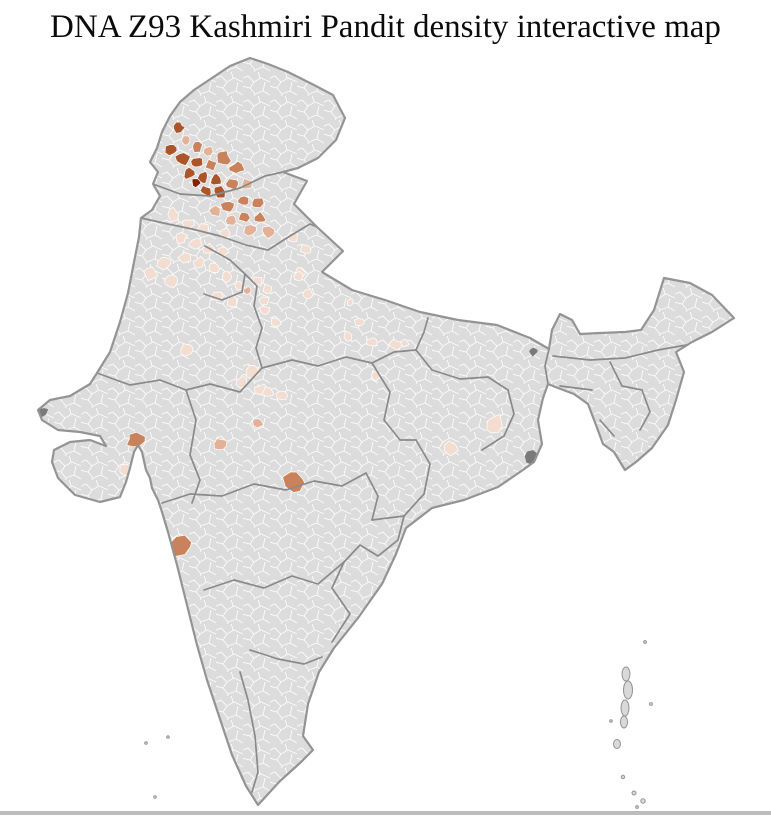 Image resolution: width=771 pixels, height=816 pixels. Describe the element at coordinates (631, 724) in the screenshot. I see `andaman-nicobar-islands` at that location.